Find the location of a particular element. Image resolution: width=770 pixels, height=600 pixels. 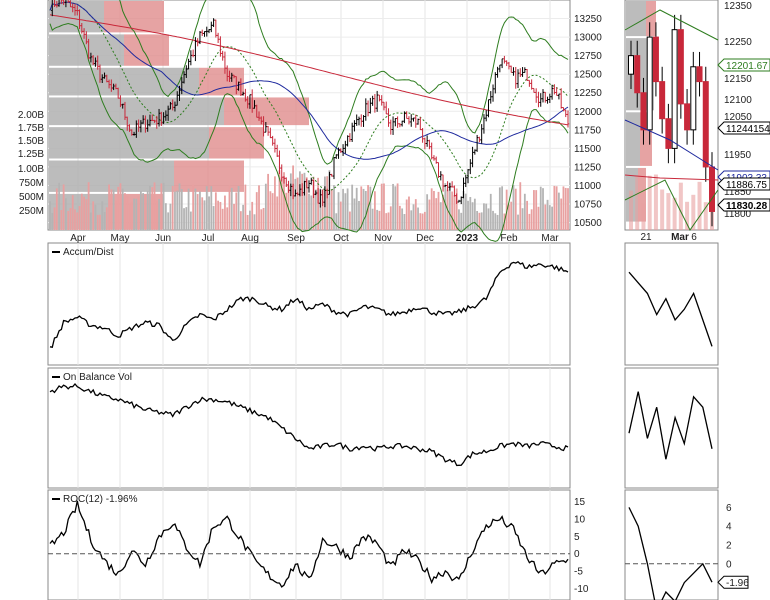

zoom-volume-by-price-down is located at coordinates (651, 19).